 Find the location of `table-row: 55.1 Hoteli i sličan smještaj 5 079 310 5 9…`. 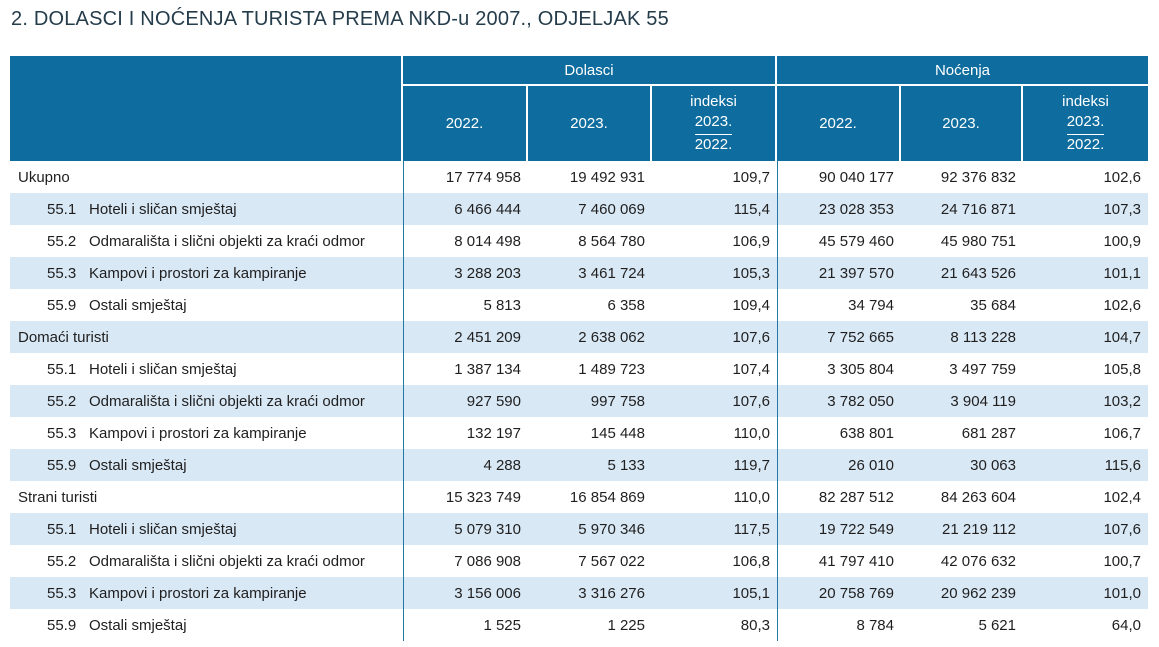

table-row: 55.1 Hoteli i sličan smještaj 5 079 310 5 9… is located at coordinates (579, 529).